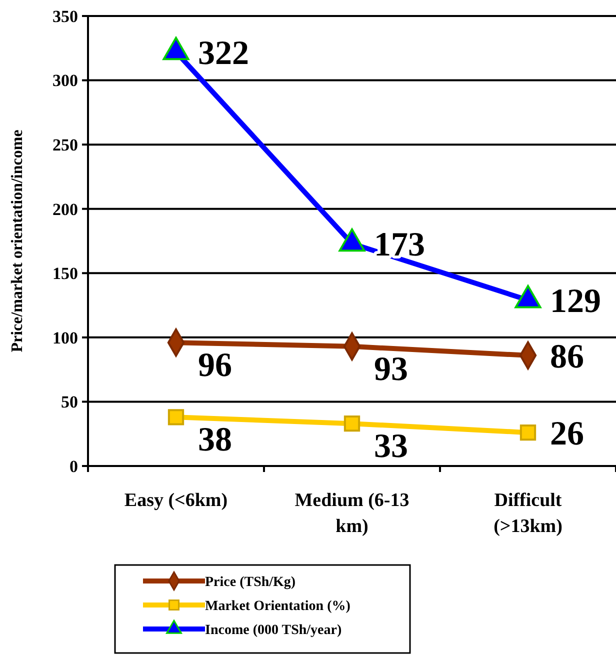  I want to click on data-label: 322, so click(223, 53).